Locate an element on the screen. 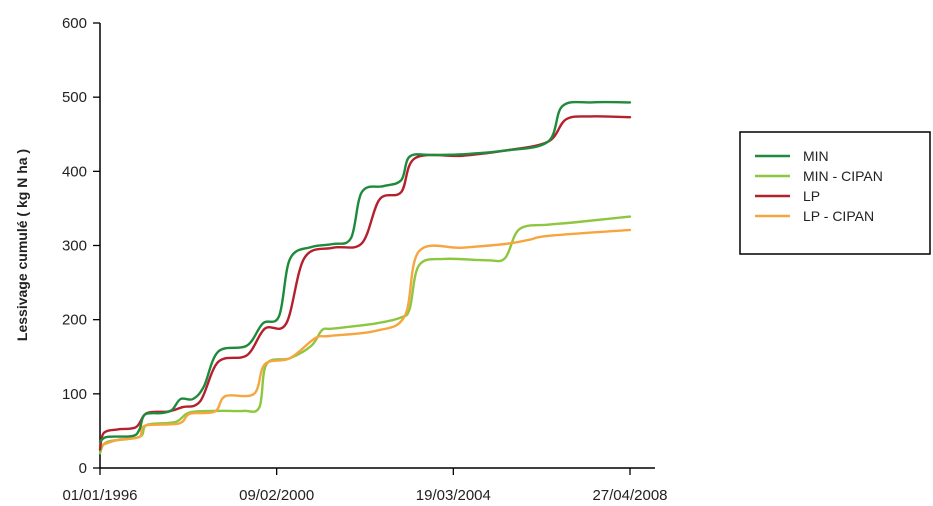  y-tick-label: 500 is located at coordinates (74, 97).